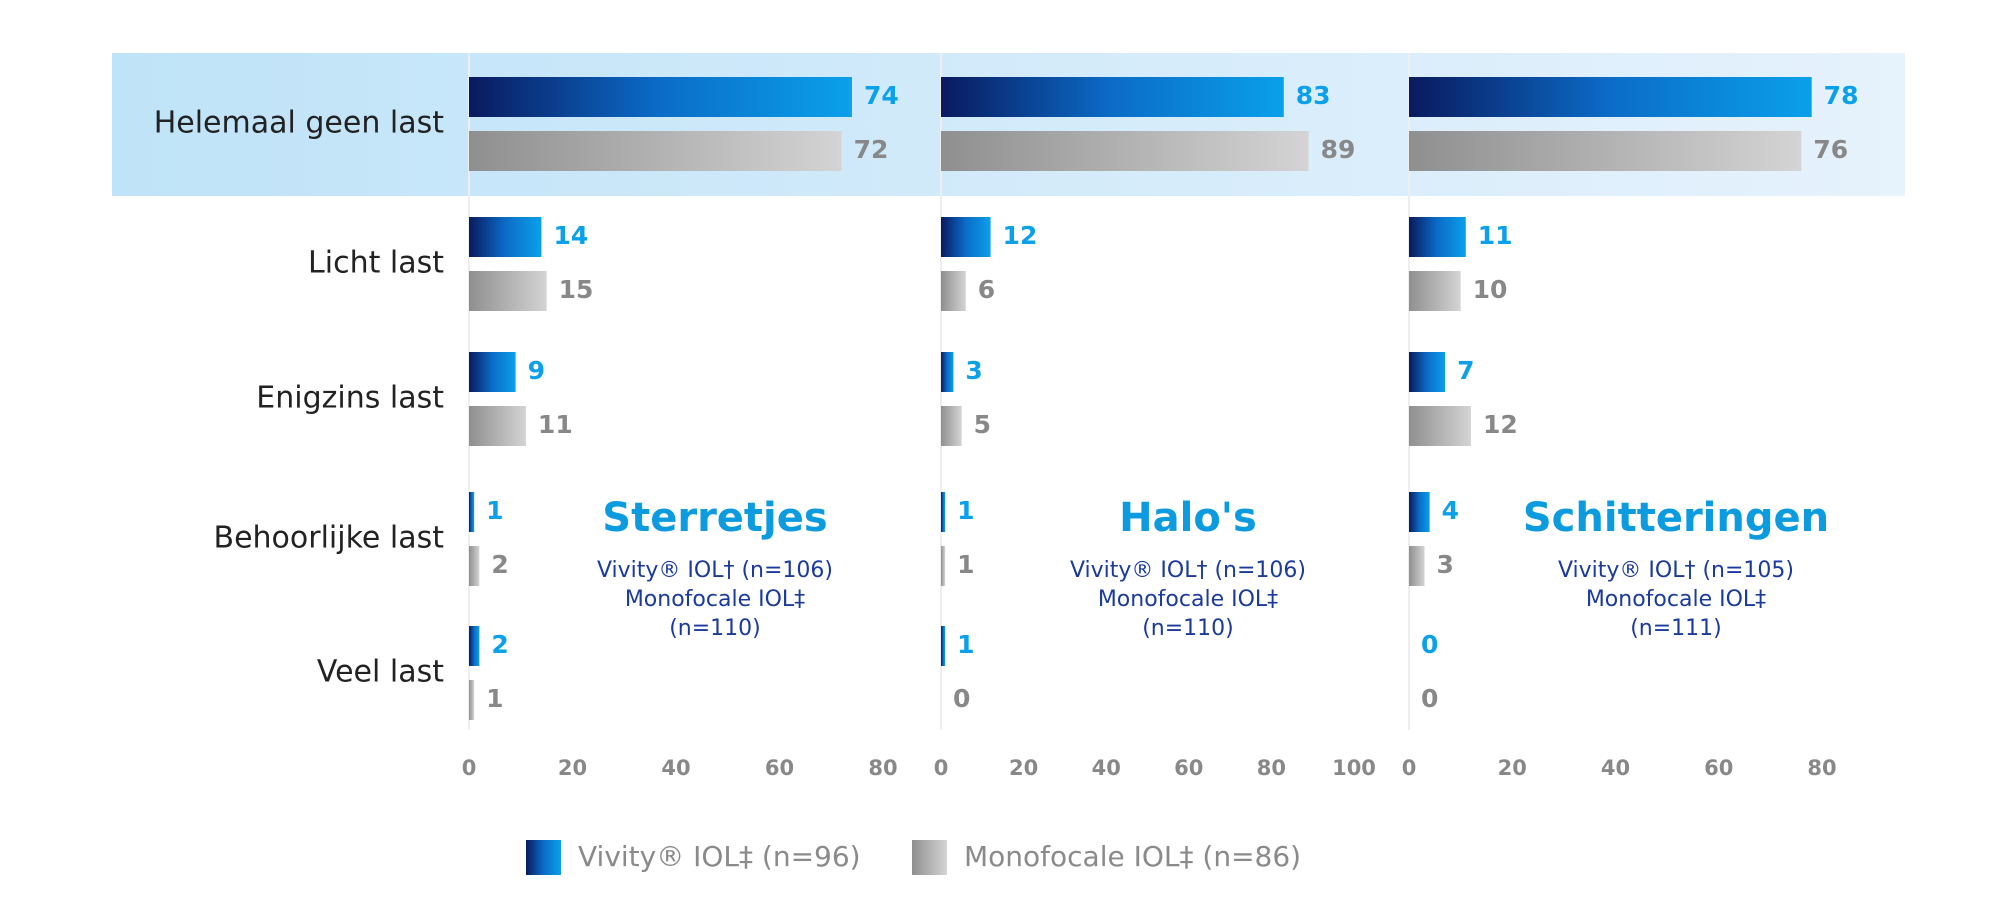  Describe the element at coordinates (1132, 856) in the screenshot. I see `legend-label: Monofocale IOL‡ (n=86)` at that location.